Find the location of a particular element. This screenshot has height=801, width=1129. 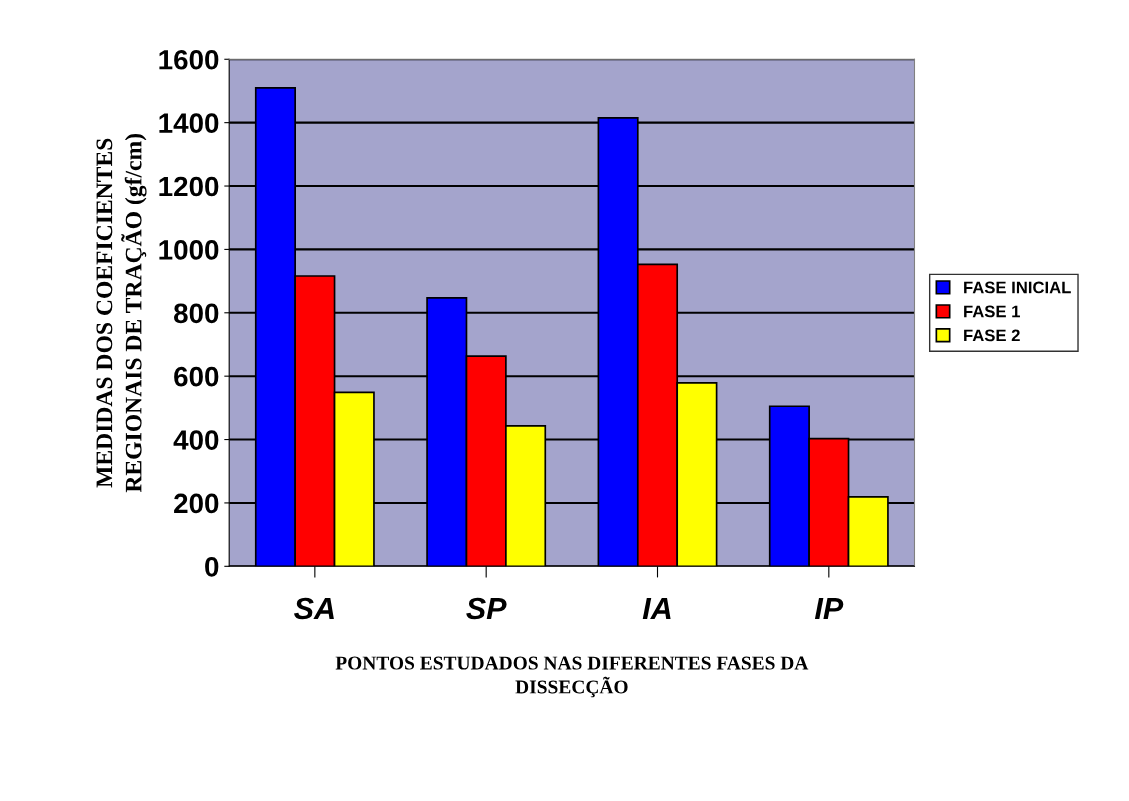

legend-label: FASE 1 is located at coordinates (992, 311).